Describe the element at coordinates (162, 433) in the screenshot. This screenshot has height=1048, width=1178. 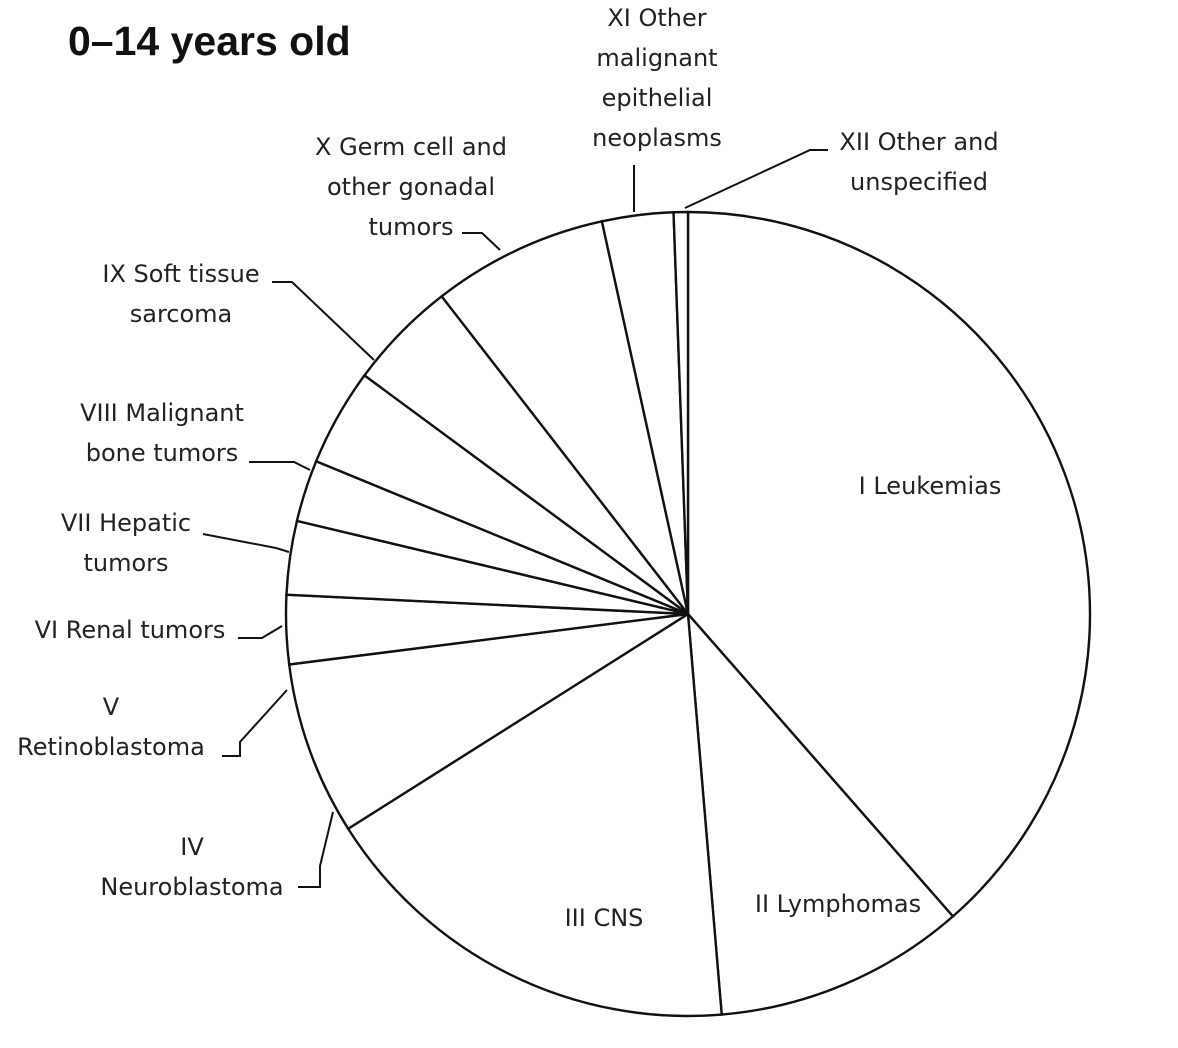
I see `slice-label: VIII Malignant bone tumors` at that location.